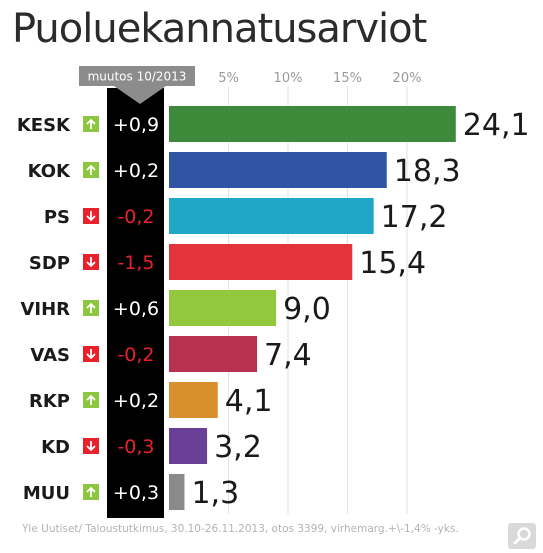 This screenshot has width=543, height=553. Describe the element at coordinates (215, 493) in the screenshot. I see `value-label: 1,3` at that location.